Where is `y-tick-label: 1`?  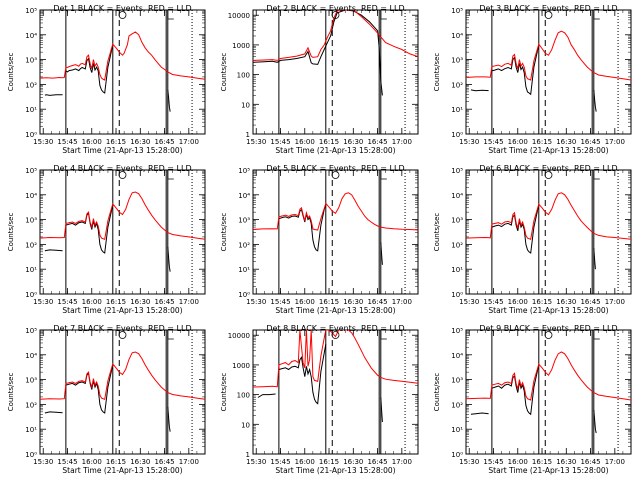
y-tick-label: 1 is located at coordinates (248, 135).